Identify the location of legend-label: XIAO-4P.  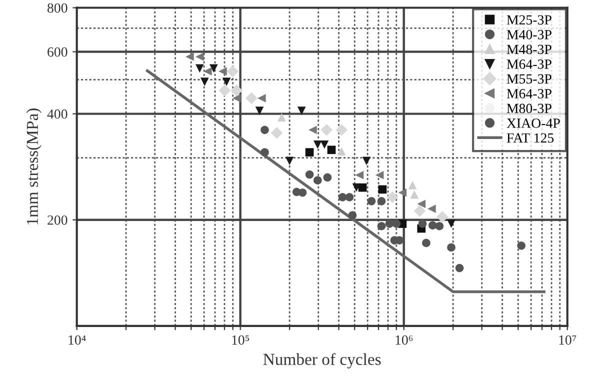
(533, 123).